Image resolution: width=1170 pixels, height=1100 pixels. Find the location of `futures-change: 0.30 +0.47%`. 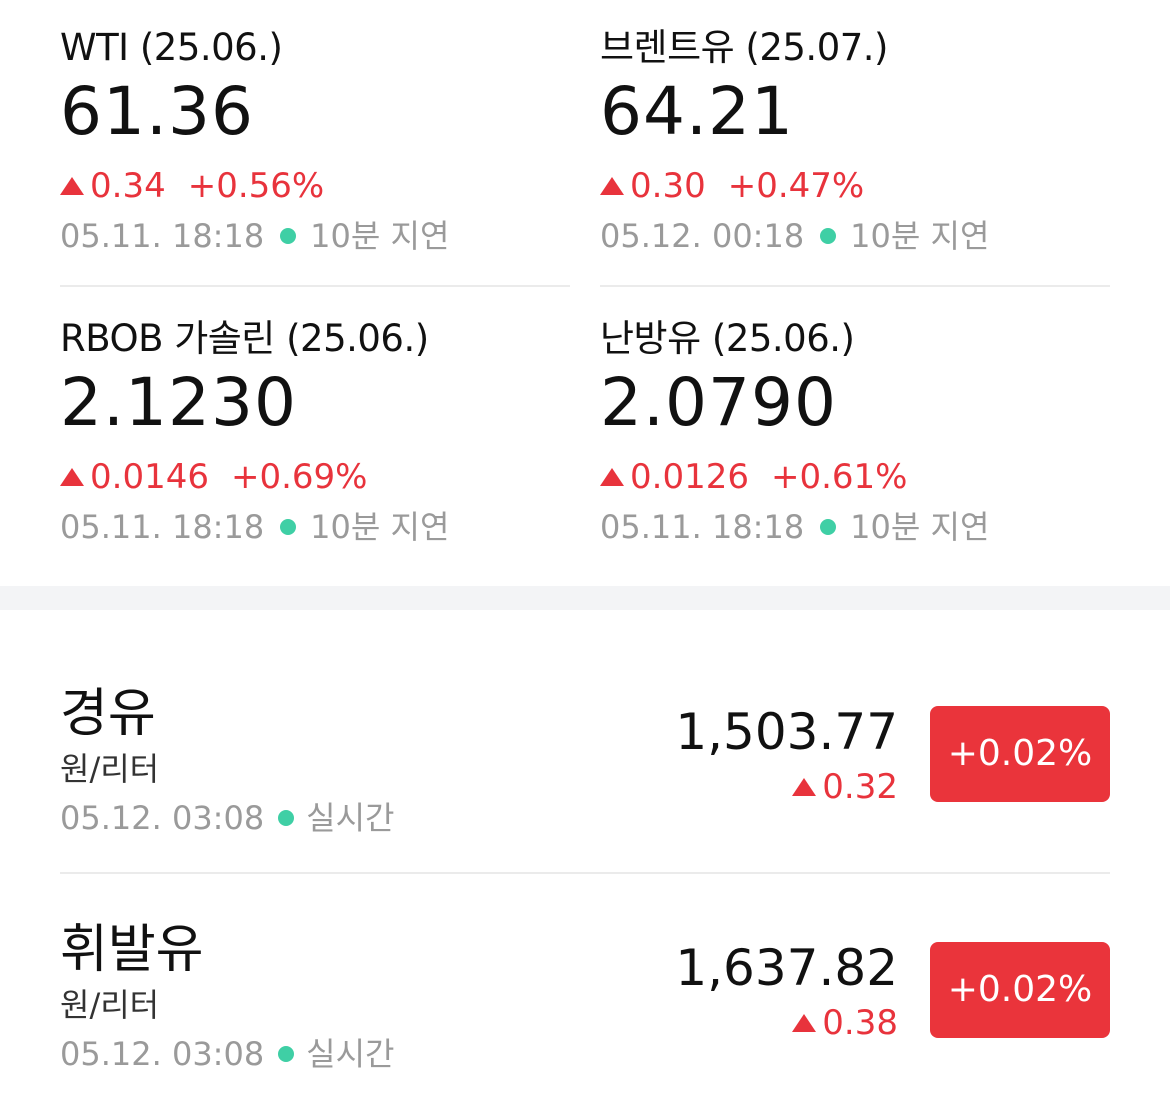

futures-change: 0.30 +0.47% is located at coordinates (732, 186).